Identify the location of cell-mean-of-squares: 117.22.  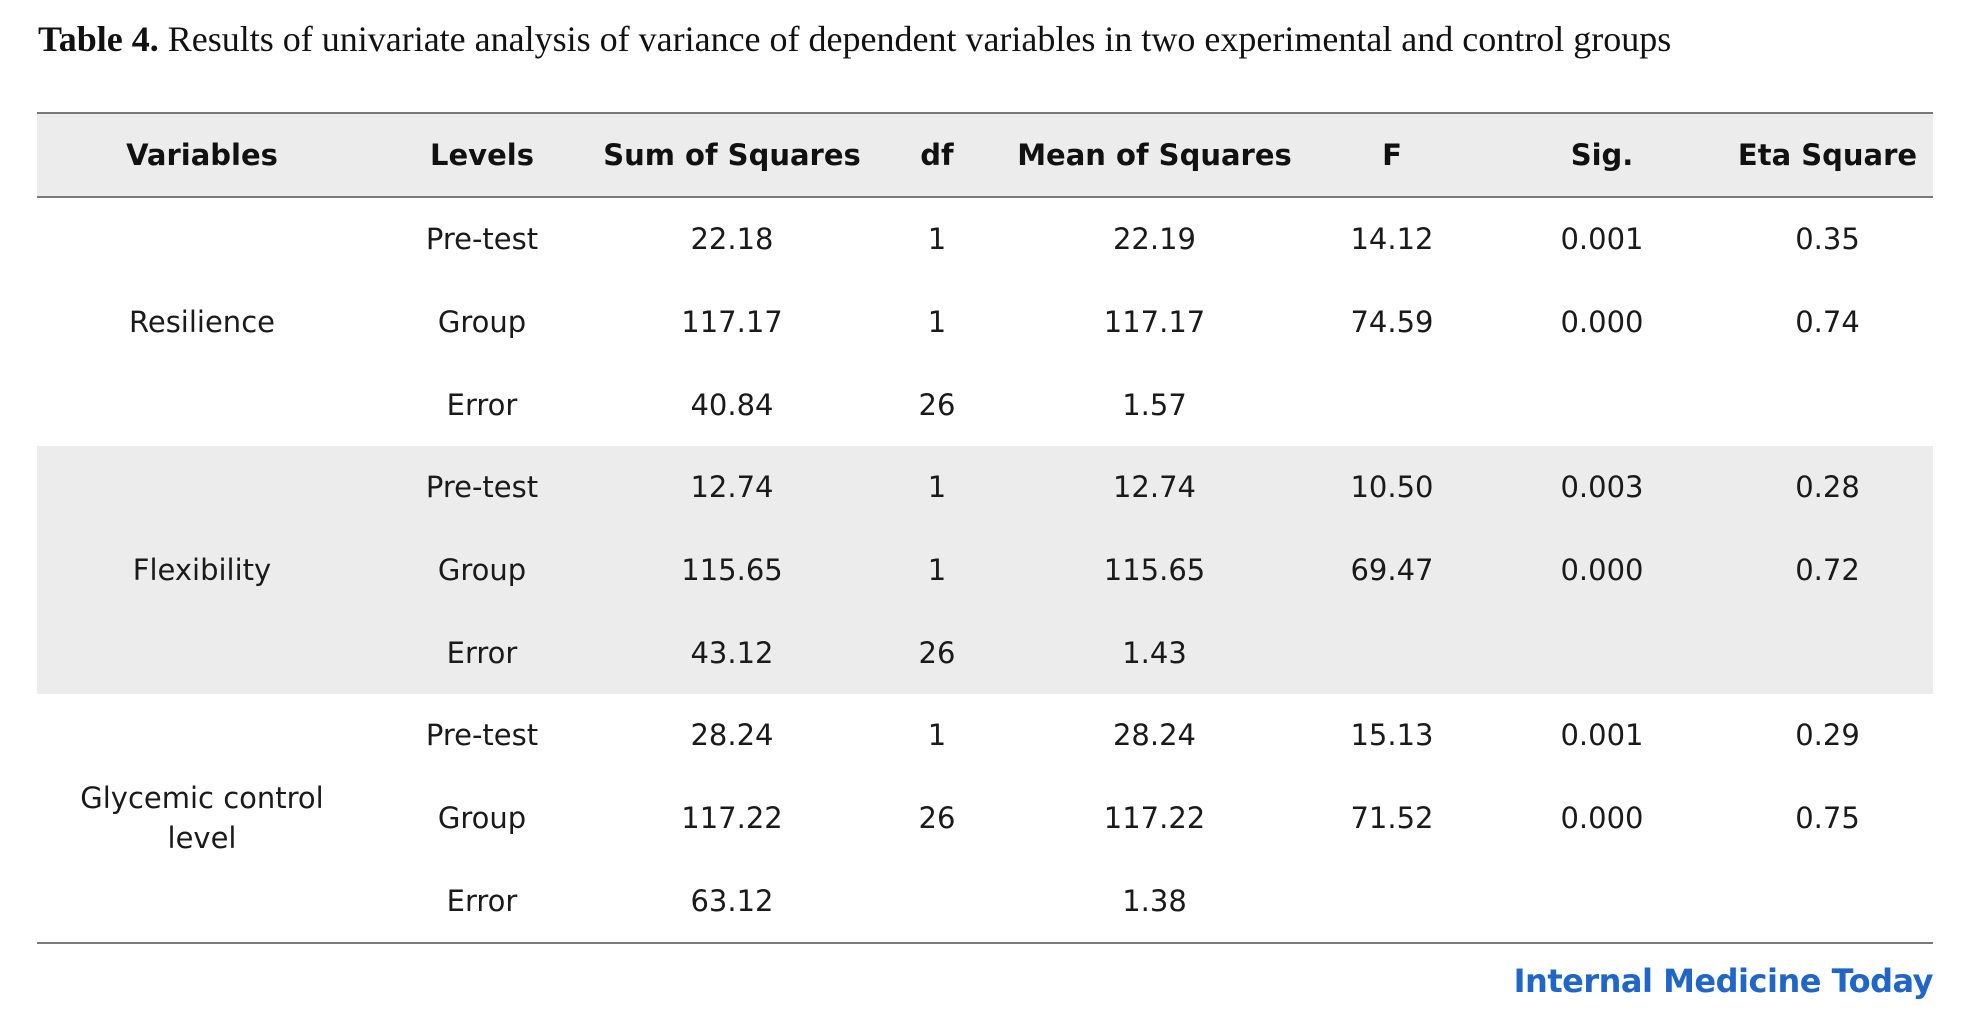
(1154, 818).